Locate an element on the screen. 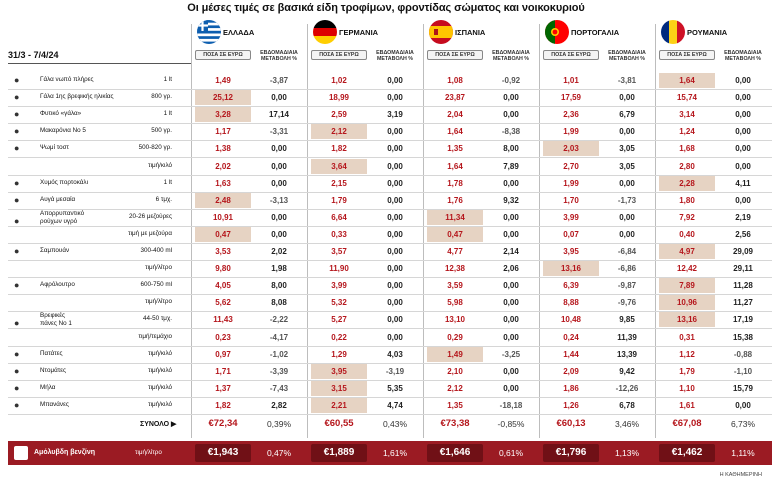  price-value: 1,01 is located at coordinates (571, 80).